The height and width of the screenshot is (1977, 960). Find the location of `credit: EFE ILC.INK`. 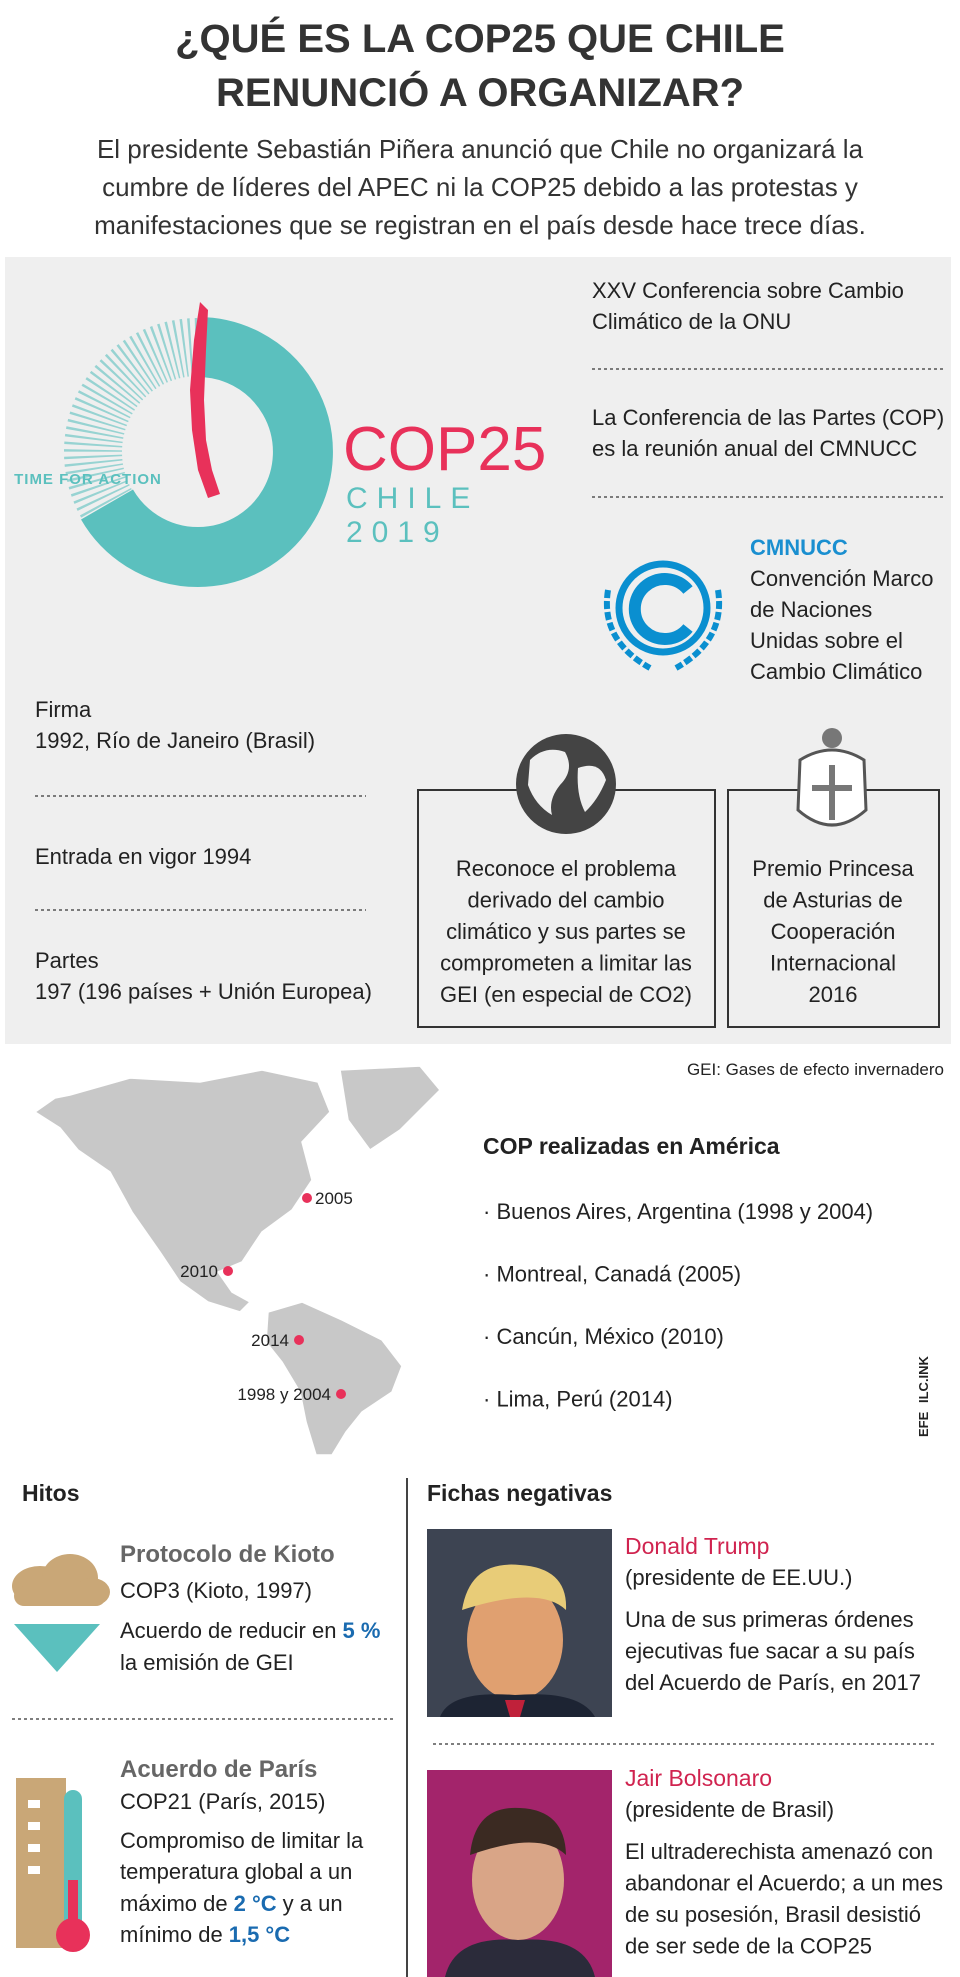

credit: EFE ILC.INK is located at coordinates (923, 1396).